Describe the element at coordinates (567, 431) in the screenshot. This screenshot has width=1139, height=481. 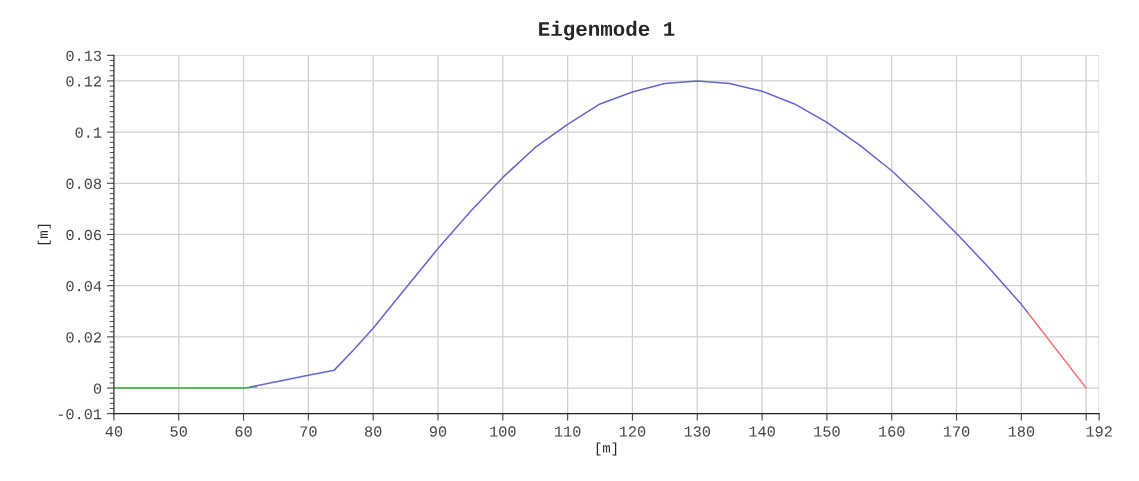
I see `x-tick-label: 110` at that location.